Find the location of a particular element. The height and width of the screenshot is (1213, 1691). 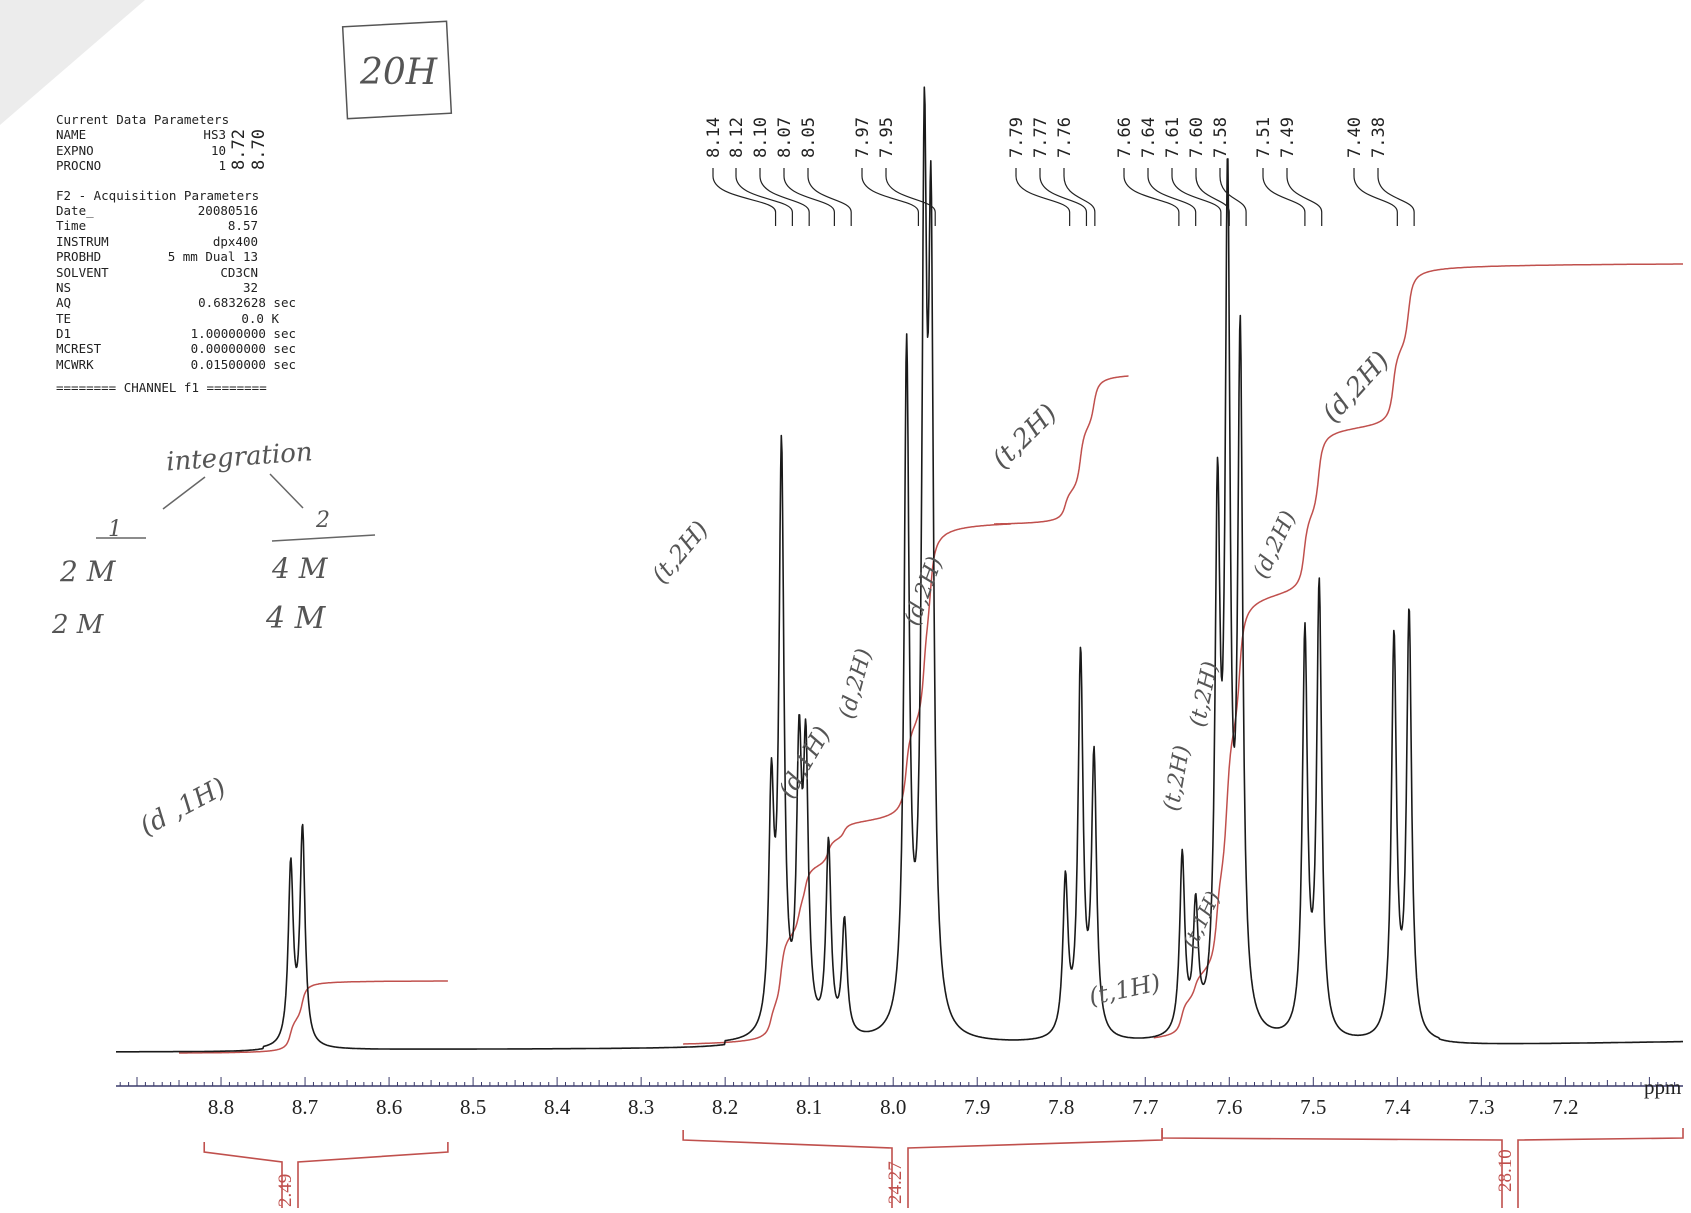

param-value: dpx400 is located at coordinates (235, 241).